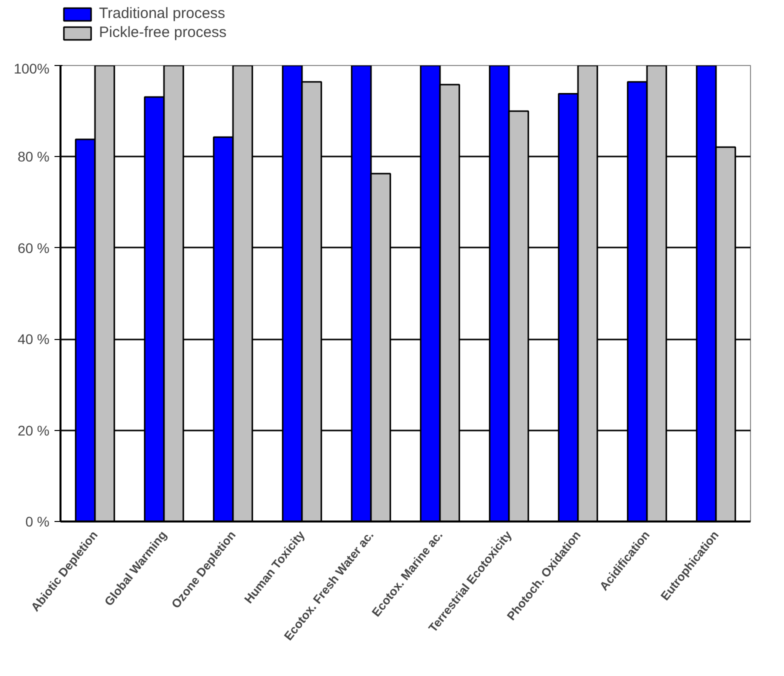 This screenshot has width=784, height=676. Describe the element at coordinates (34, 430) in the screenshot. I see `y-tick-label: 20 %` at that location.